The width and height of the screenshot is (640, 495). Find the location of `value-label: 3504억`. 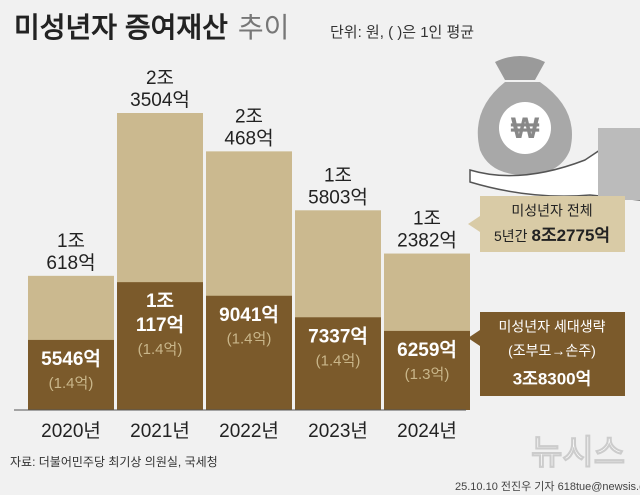

value-label: 3504억 is located at coordinates (160, 100).